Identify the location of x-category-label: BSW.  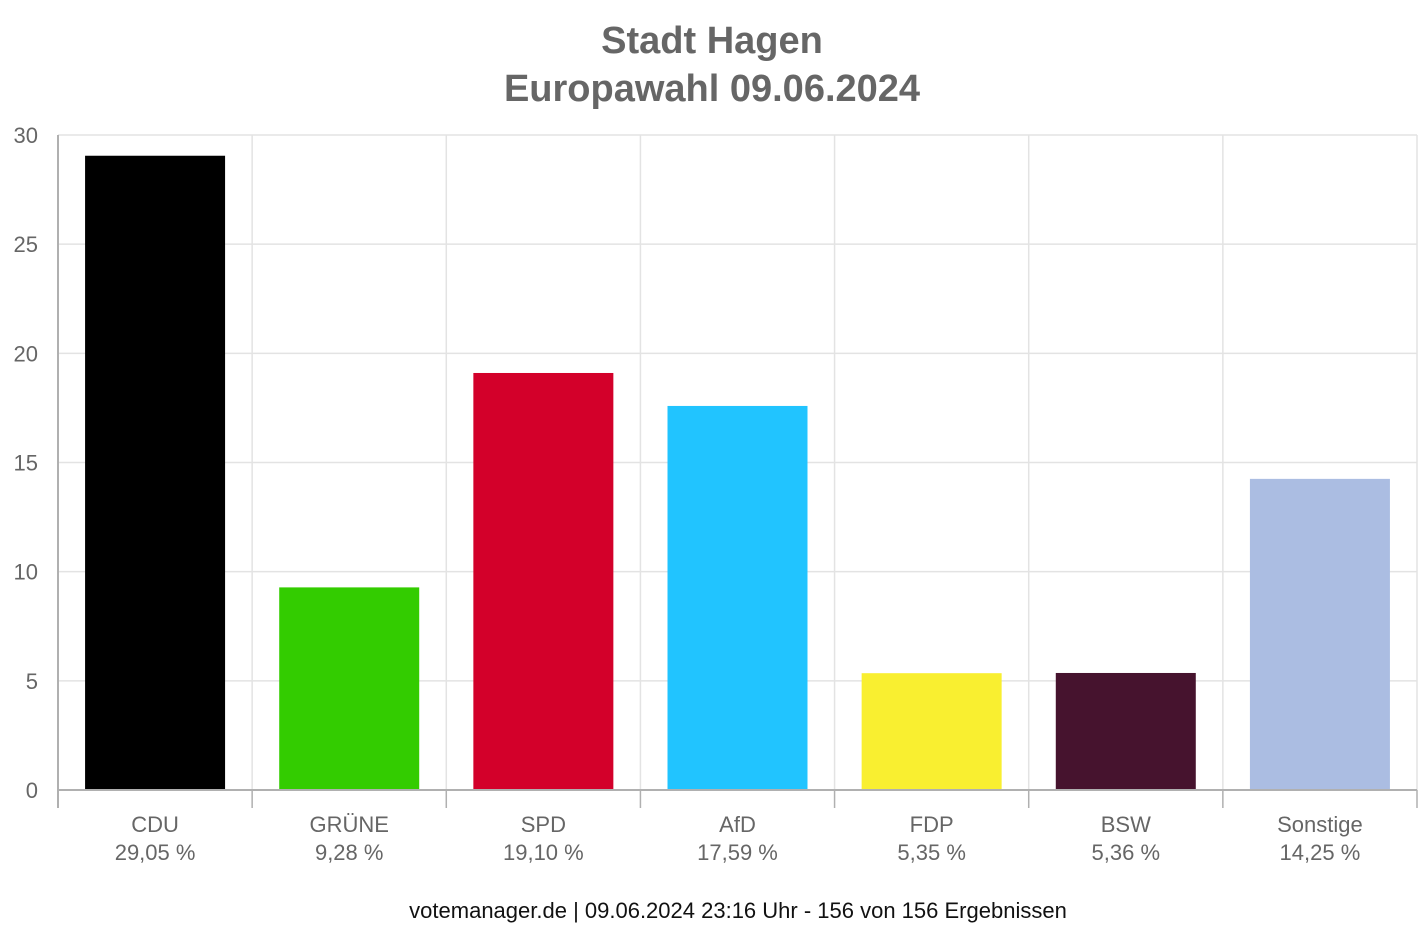
(1126, 824).